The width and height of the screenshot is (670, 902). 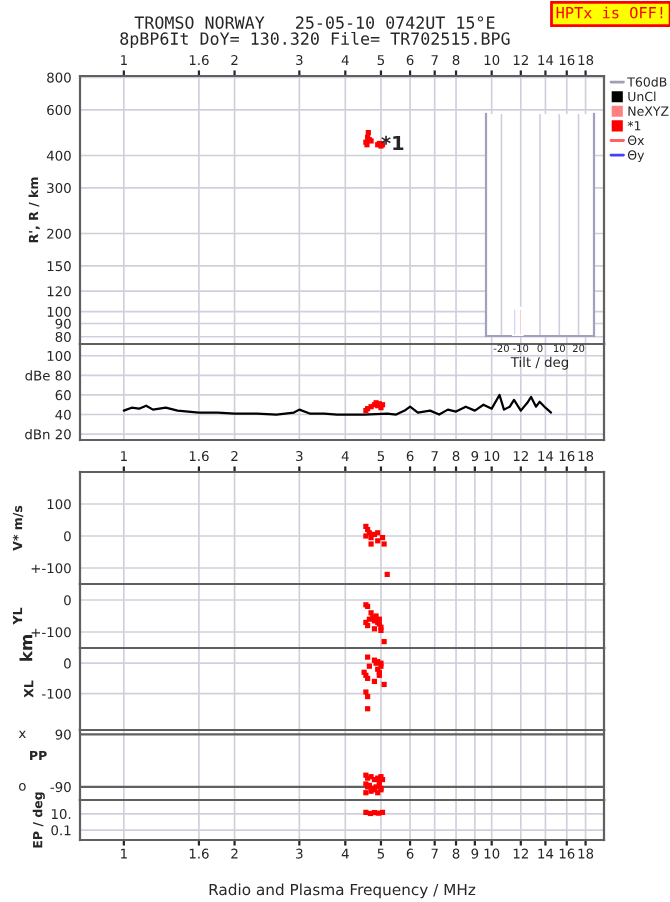 What do you see at coordinates (314, 22) in the screenshot?
I see `chart-title: TROMSO NORWAY 25-05-10 0742UT 15°E` at bounding box center [314, 22].